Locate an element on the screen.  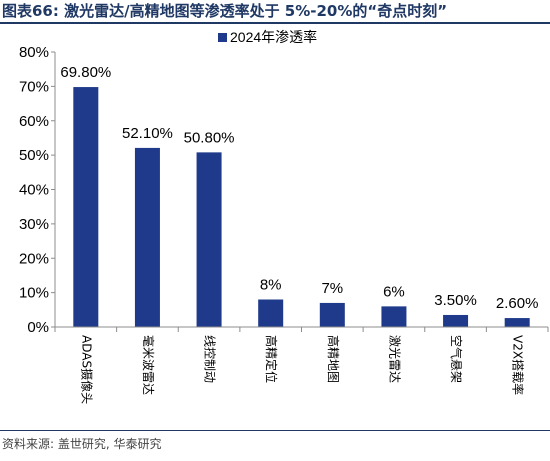
y-tick-label: 20% is located at coordinates (34, 258).